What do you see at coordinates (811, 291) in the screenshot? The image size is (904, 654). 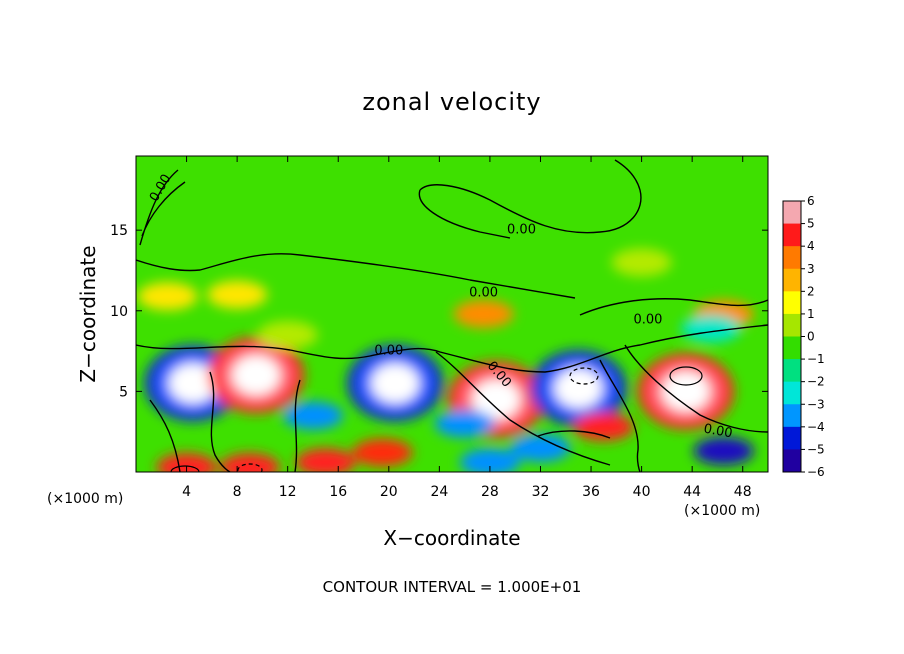 I see `colorbar-tick-label: 2` at bounding box center [811, 291].